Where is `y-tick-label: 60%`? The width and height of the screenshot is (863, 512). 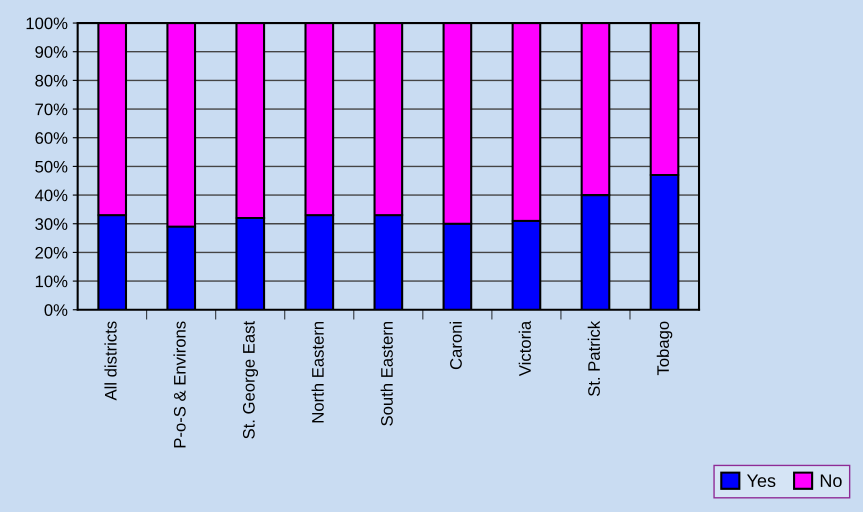
y-tick-label: 60% is located at coordinates (51, 138).